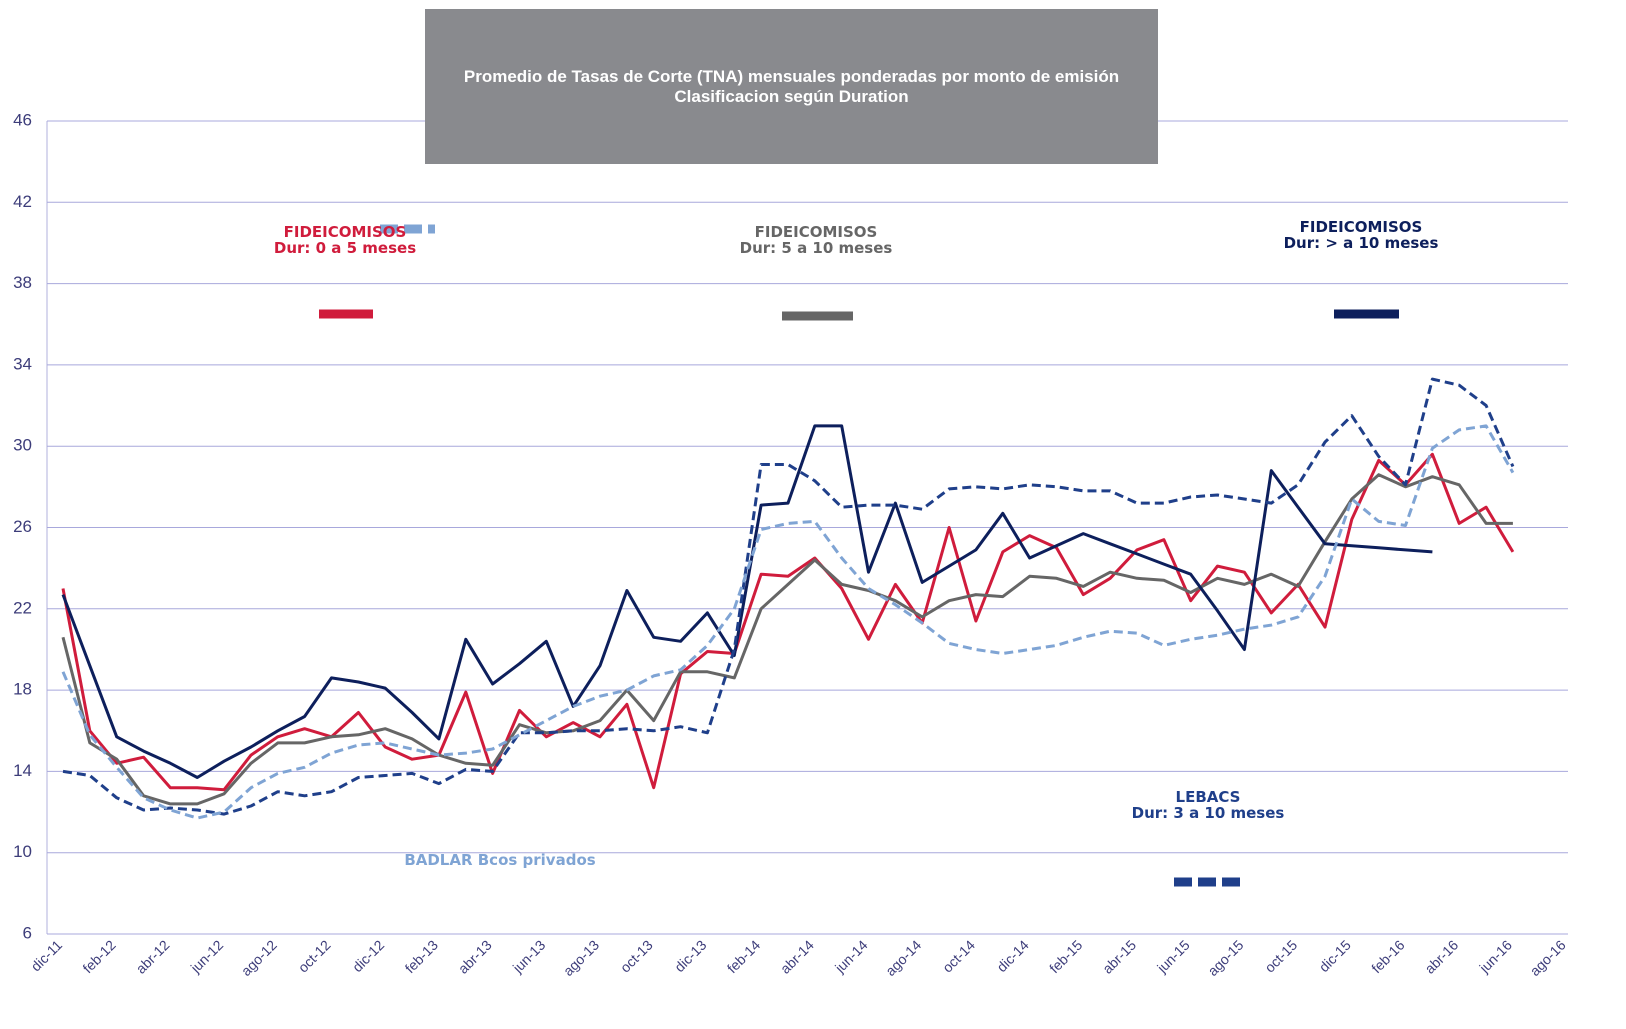 Image resolution: width=1626 pixels, height=1029 pixels. Describe the element at coordinates (259, 958) in the screenshot. I see `x-tick-label: ago-12` at that location.